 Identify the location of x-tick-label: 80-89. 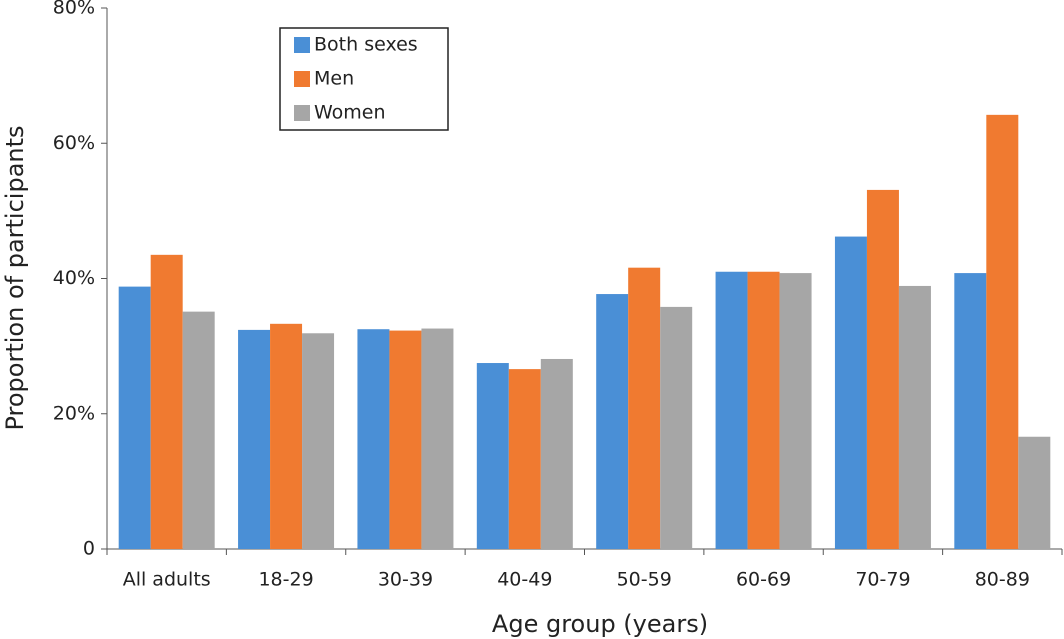
(1002, 580).